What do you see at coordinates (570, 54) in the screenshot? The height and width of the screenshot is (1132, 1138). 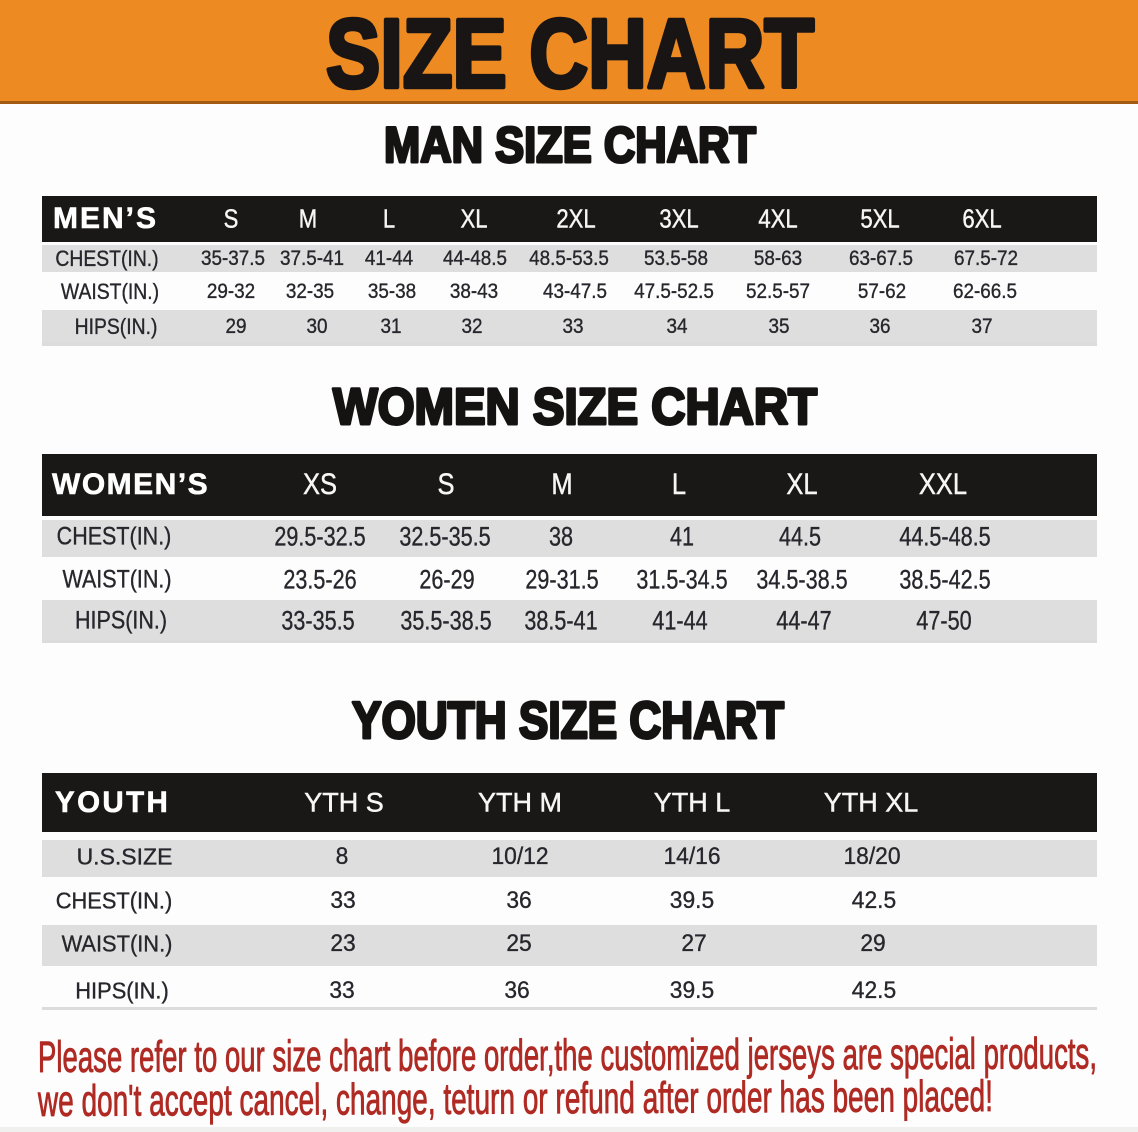 I see `svg-text: SIZE CHART` at bounding box center [570, 54].